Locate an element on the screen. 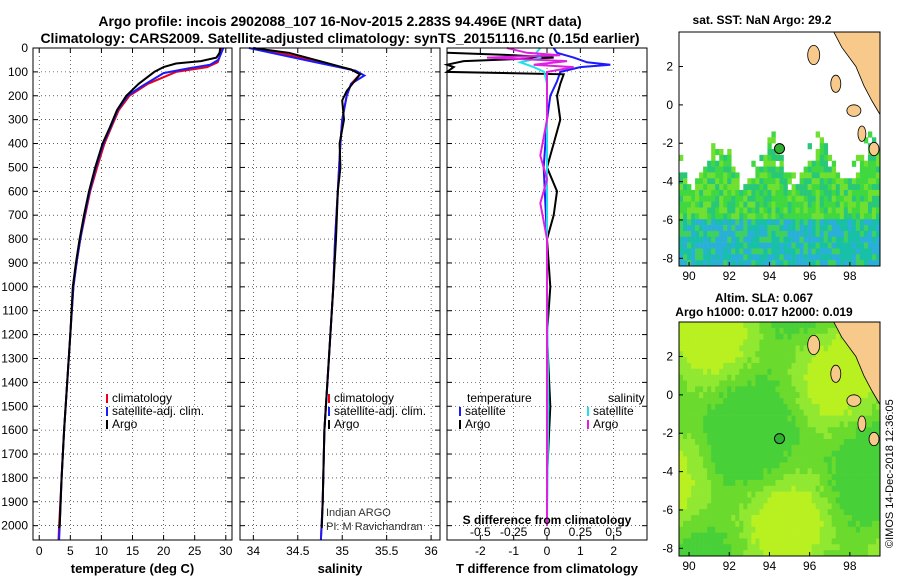  y-tick-label: 1400 is located at coordinates (14, 382).